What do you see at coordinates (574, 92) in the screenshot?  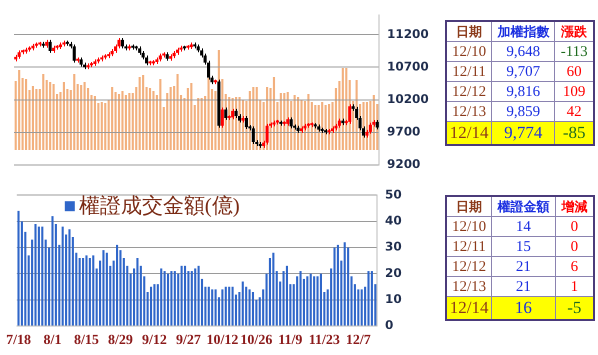 I see `text: 109` at bounding box center [574, 92].